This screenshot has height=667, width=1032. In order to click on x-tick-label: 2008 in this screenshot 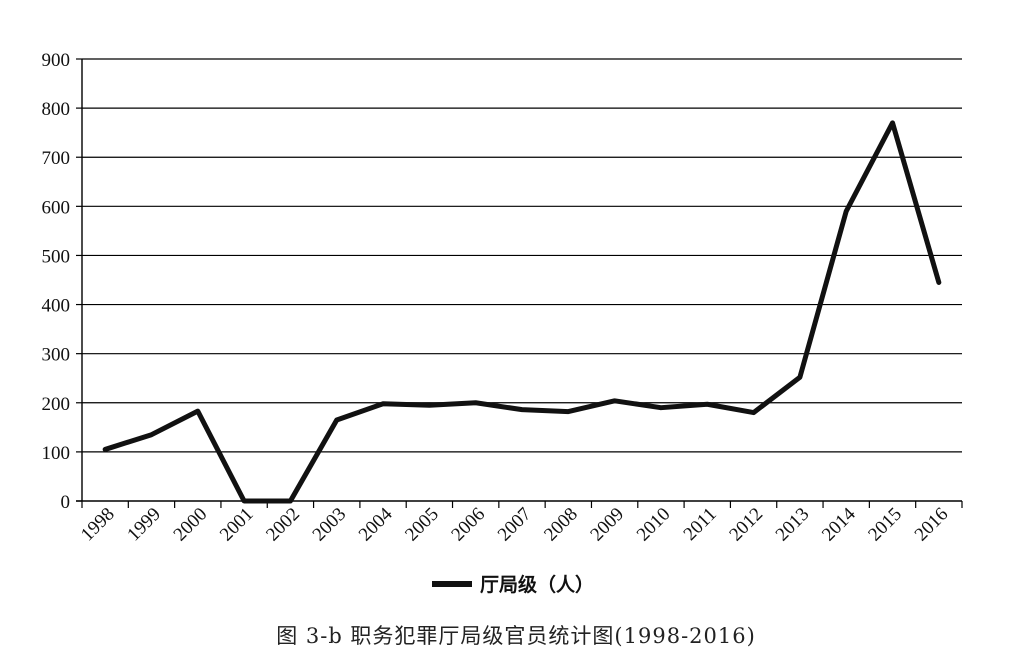, I will do `click(561, 525)`.